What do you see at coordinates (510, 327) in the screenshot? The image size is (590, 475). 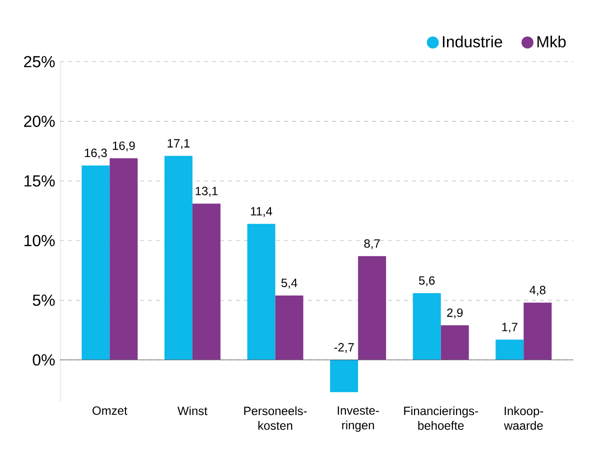 I see `data-label: 1,7` at bounding box center [510, 327].